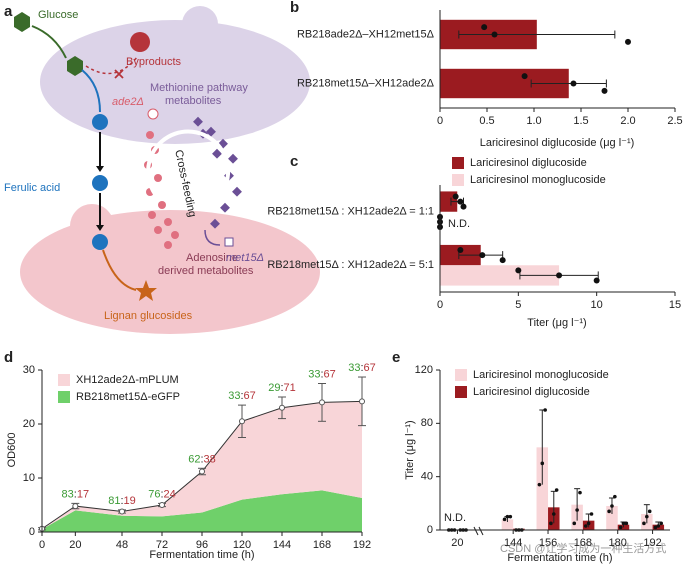  What do you see at coordinates (206, 271) in the screenshot?
I see `label: derived metabolites` at bounding box center [206, 271].